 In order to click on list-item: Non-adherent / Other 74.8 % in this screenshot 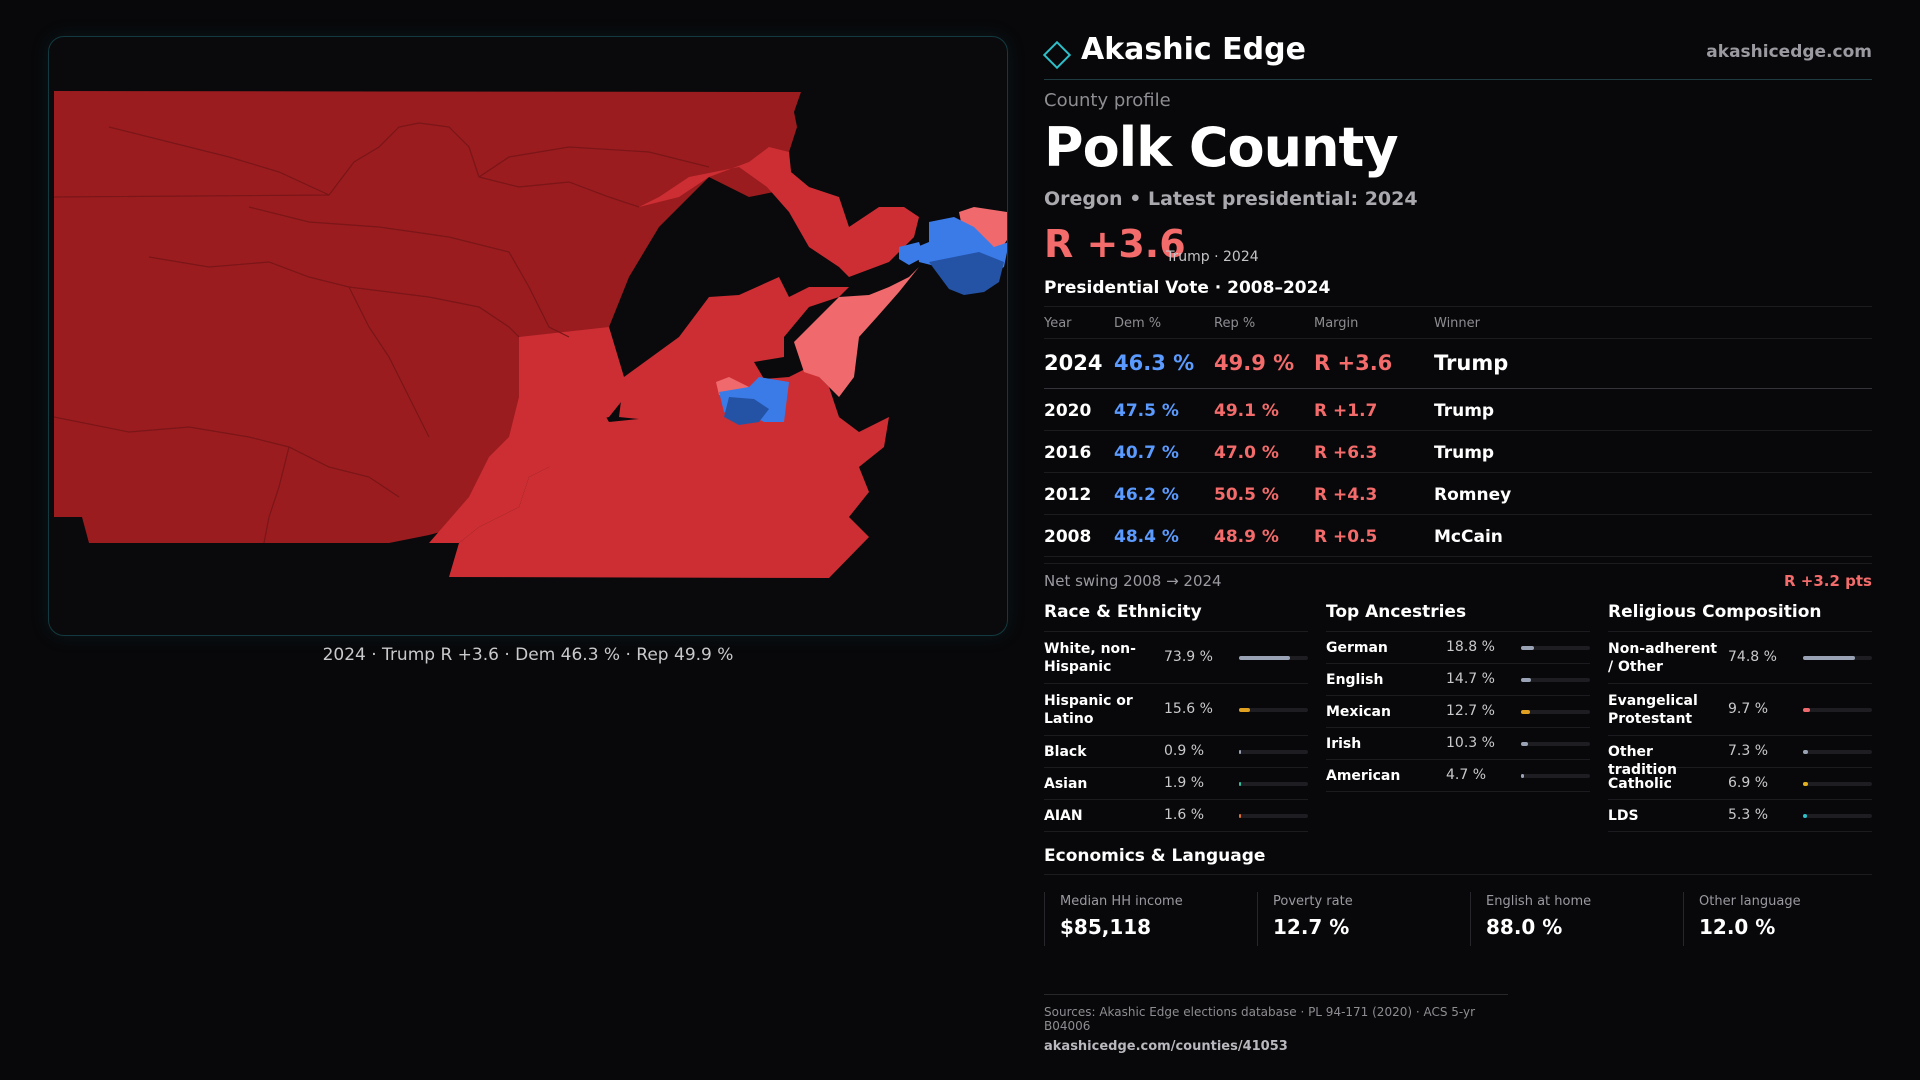, I will do `click(1740, 658)`.